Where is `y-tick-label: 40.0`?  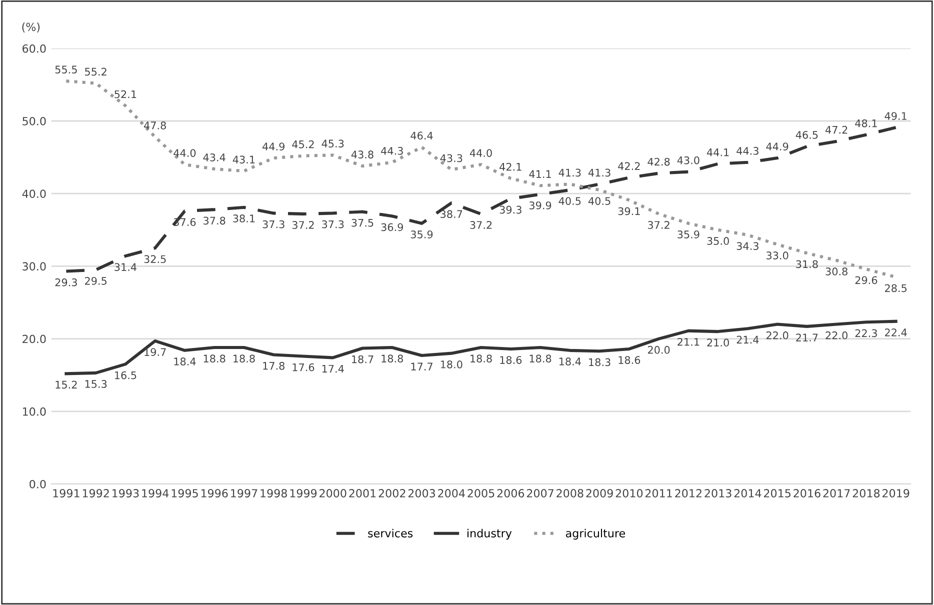
y-tick-label: 40.0 is located at coordinates (34, 194).